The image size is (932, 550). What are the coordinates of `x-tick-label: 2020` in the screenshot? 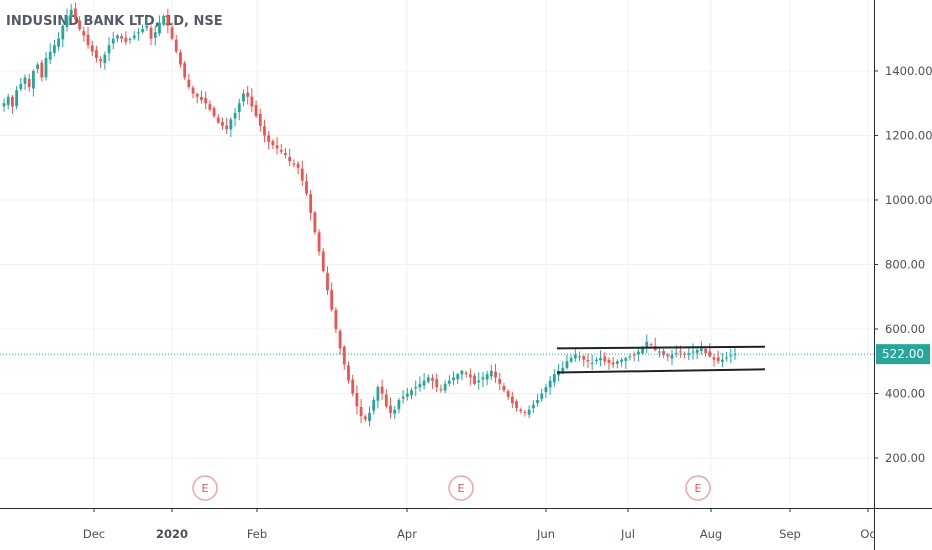 It's located at (172, 534).